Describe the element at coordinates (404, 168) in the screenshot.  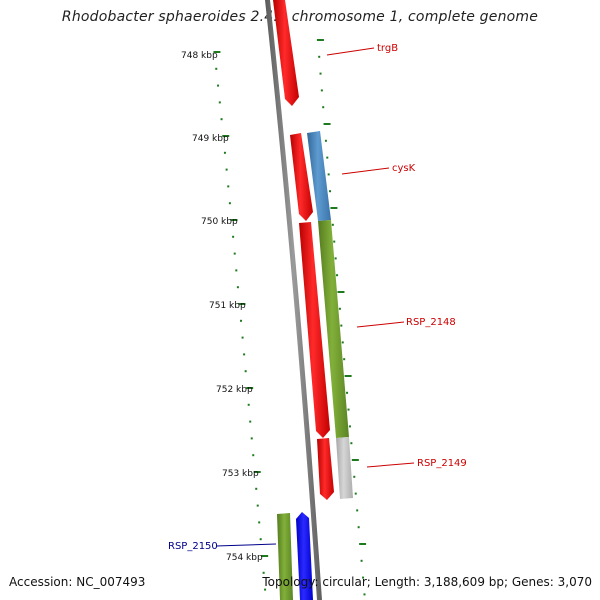
I see `gene-label-cysK: cysK` at that location.